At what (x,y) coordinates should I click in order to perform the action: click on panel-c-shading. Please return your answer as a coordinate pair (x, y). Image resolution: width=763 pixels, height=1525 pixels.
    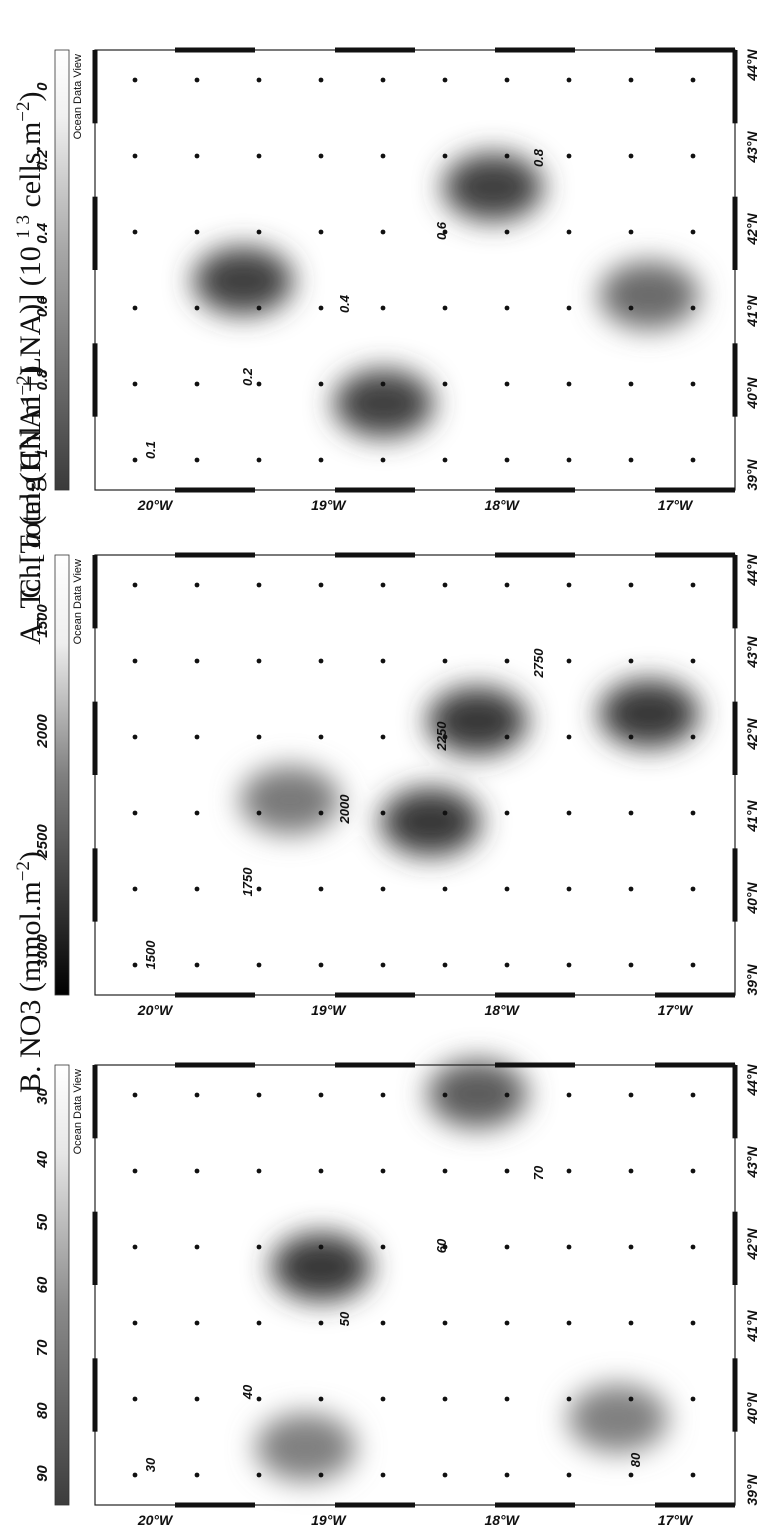
    Looking at the image, I should click on (446, 295).